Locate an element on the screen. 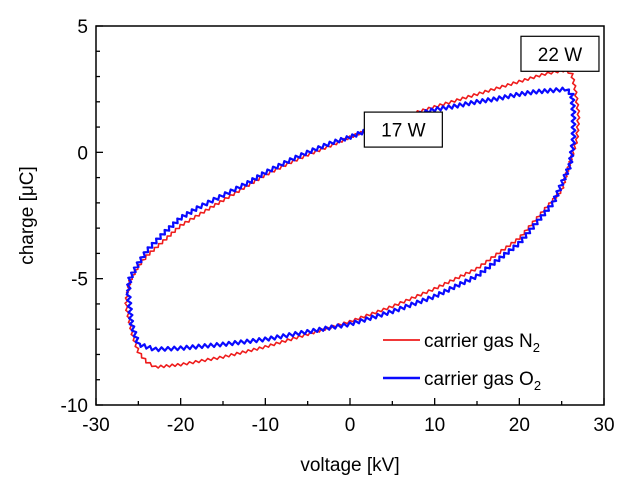 The height and width of the screenshot is (478, 622). x-tick-label: 20 is located at coordinates (519, 425).